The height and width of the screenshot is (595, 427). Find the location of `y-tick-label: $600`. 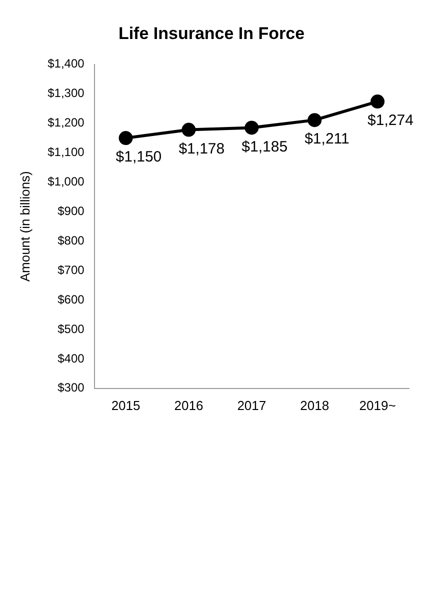

y-tick-label: $600 is located at coordinates (71, 299).